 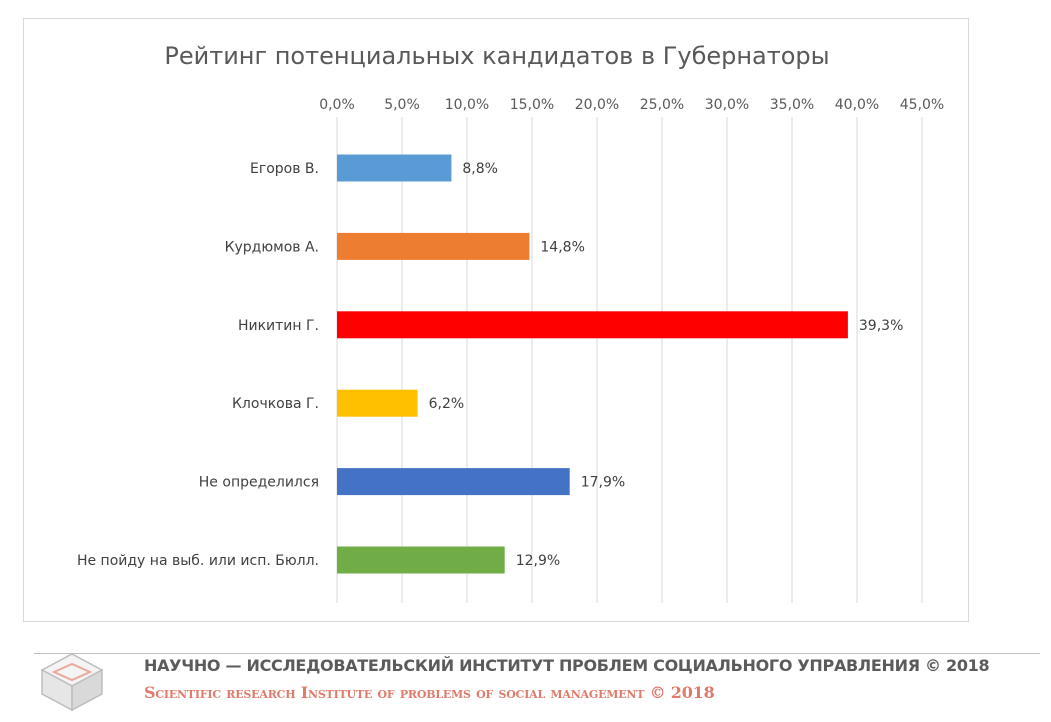 What do you see at coordinates (597, 105) in the screenshot?
I see `x-tick-label: 20,0%` at bounding box center [597, 105].